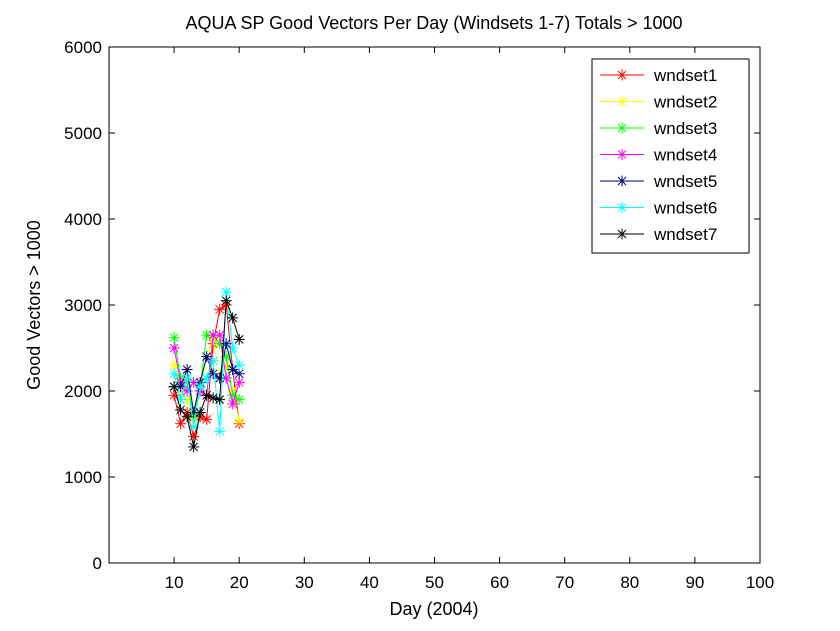  I want to click on series-layer, so click(206, 369).